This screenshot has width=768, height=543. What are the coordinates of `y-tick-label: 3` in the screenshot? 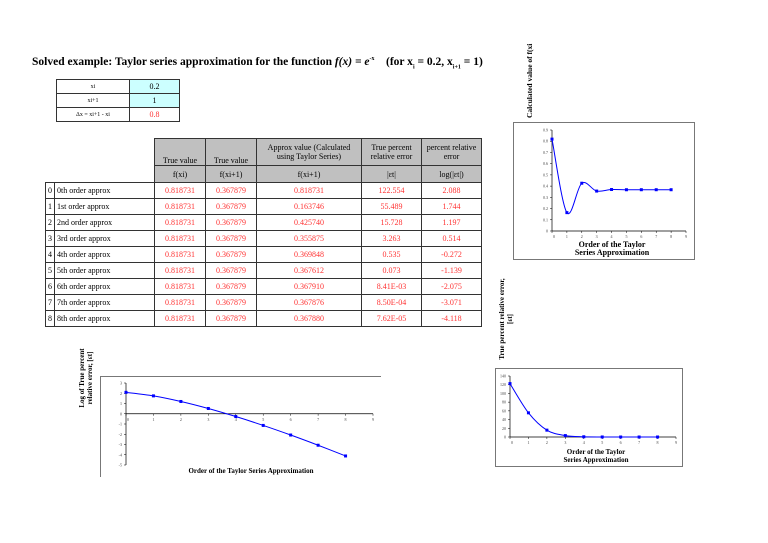 It's located at (121, 383).